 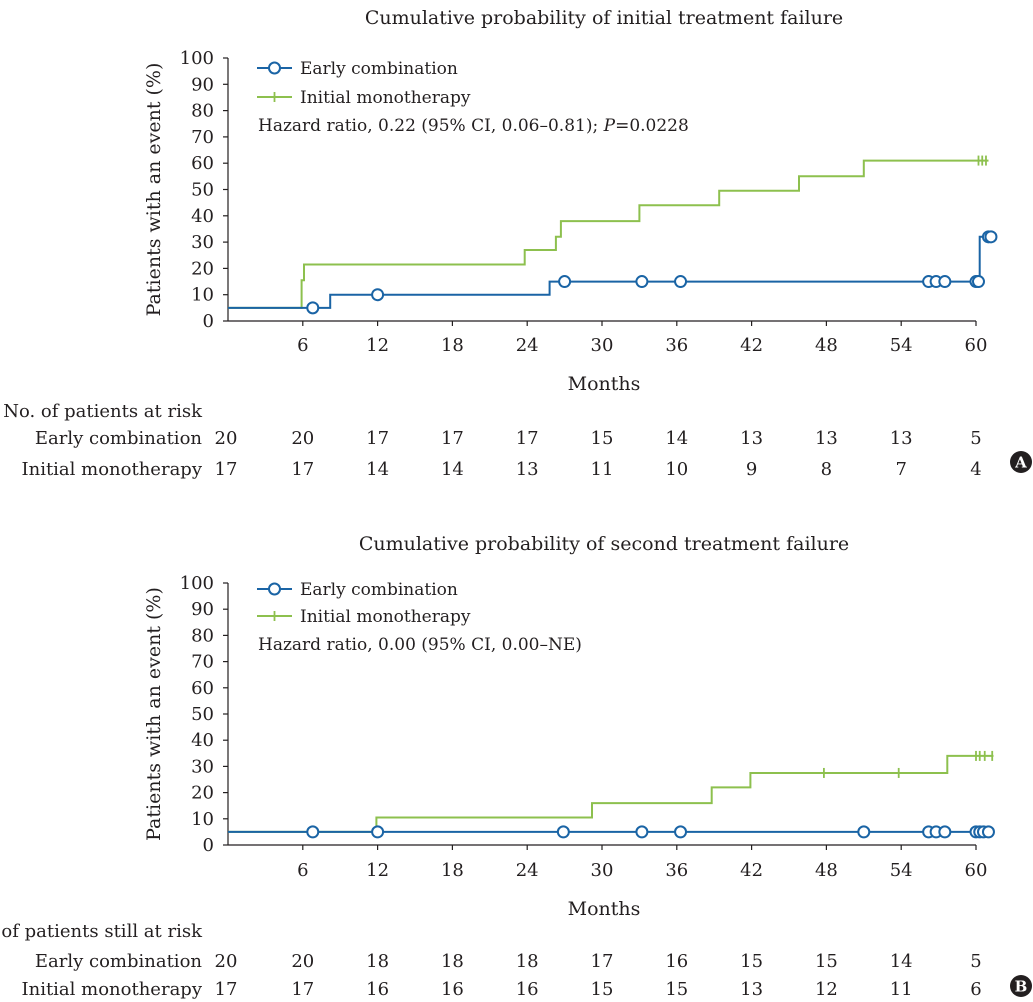 What do you see at coordinates (1021, 986) in the screenshot?
I see `panel-badge` at bounding box center [1021, 986].